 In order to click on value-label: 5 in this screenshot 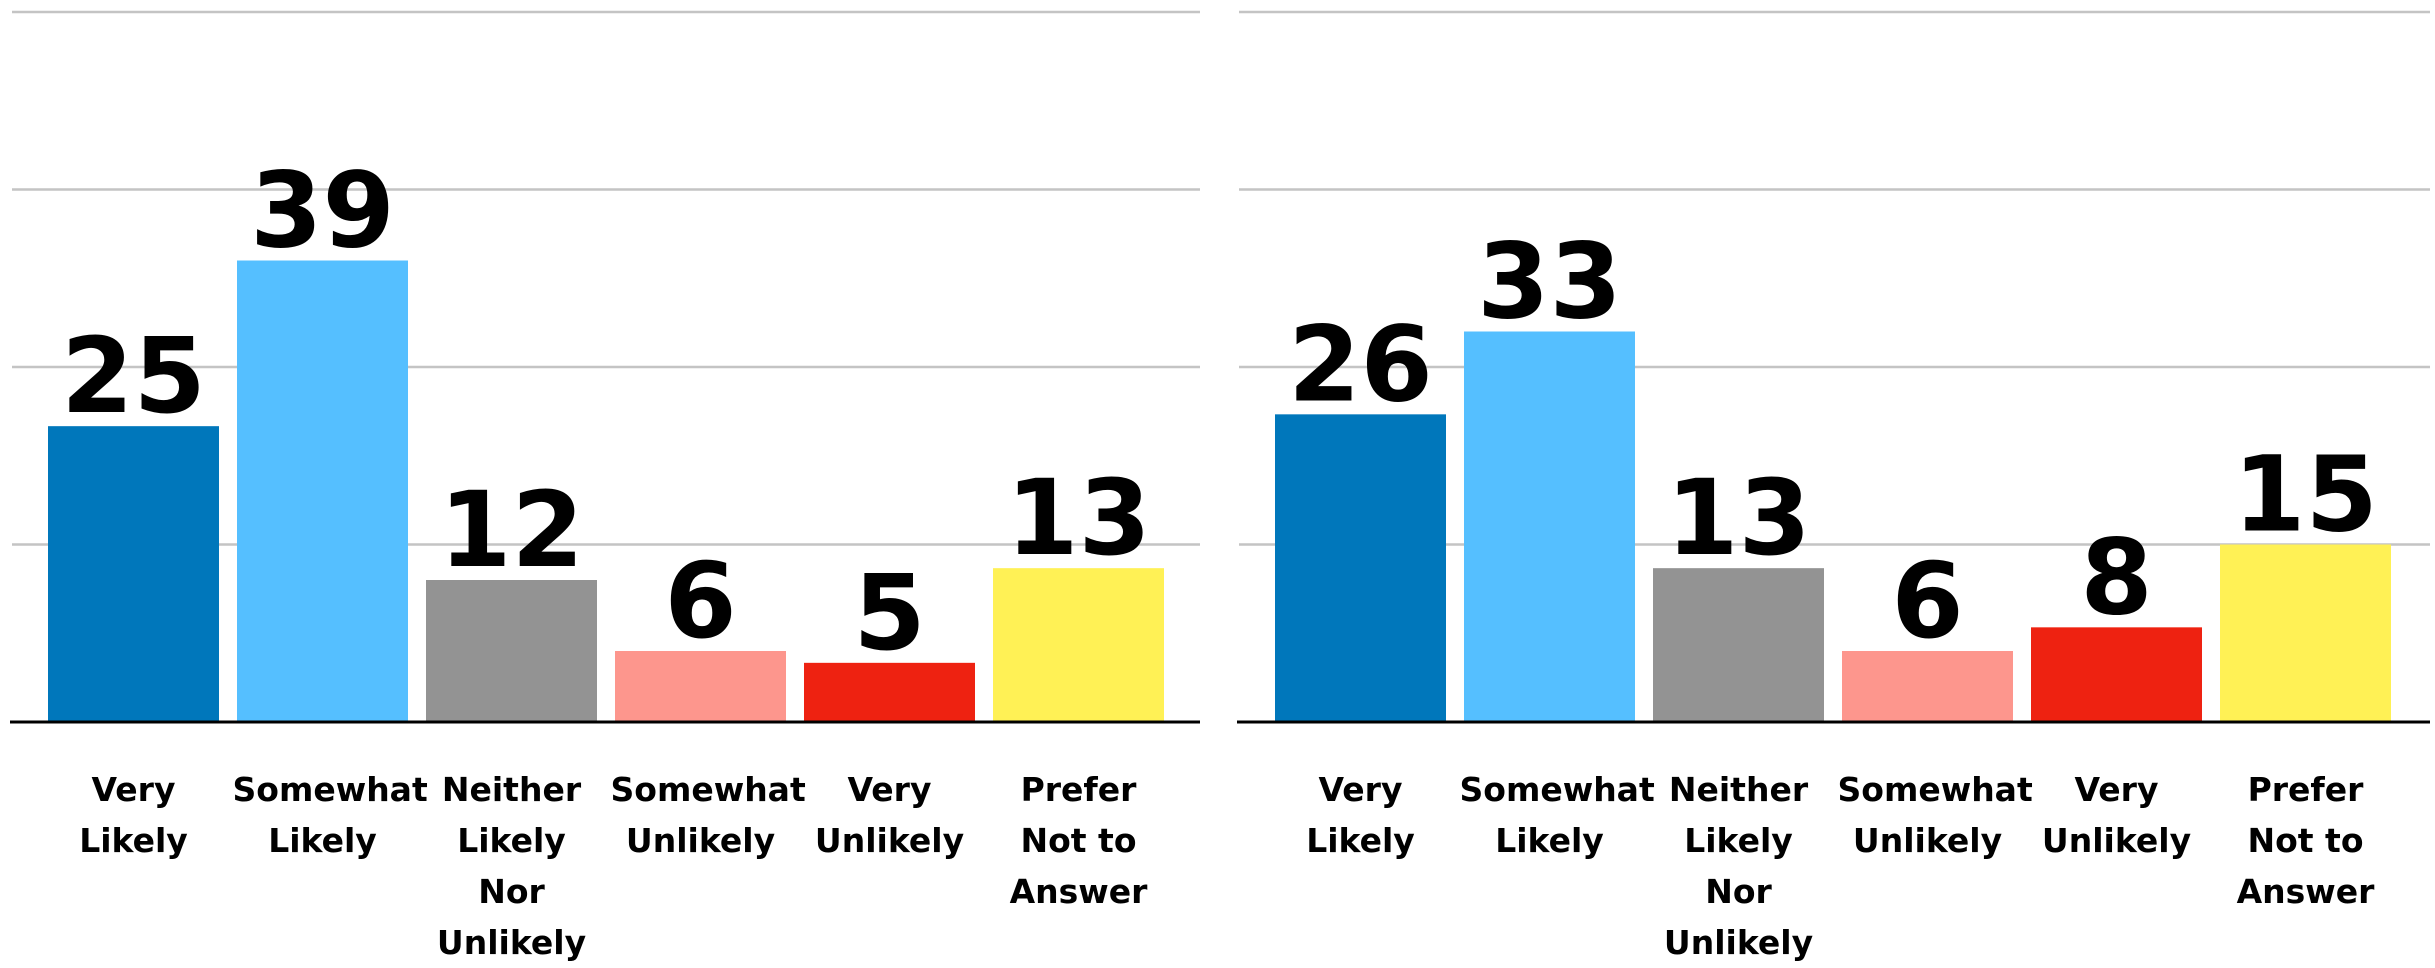, I will do `click(889, 613)`.